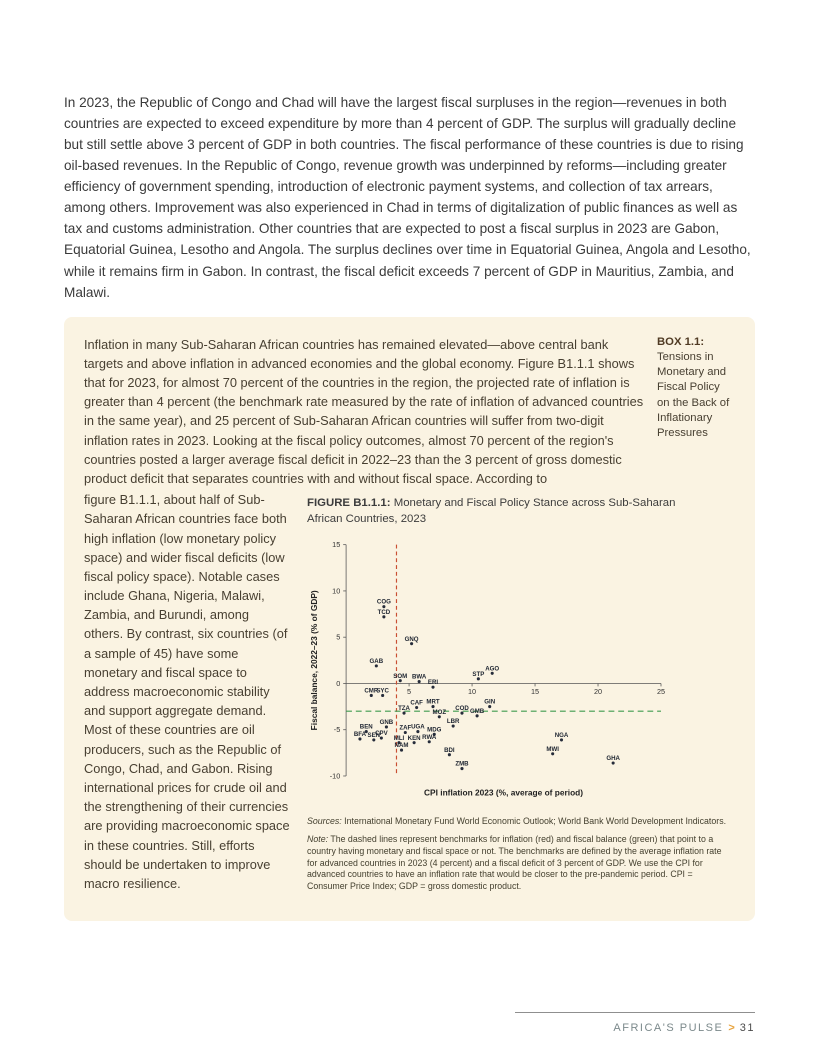 The height and width of the screenshot is (1056, 816). I want to click on svg-text: MWI, so click(552, 749).